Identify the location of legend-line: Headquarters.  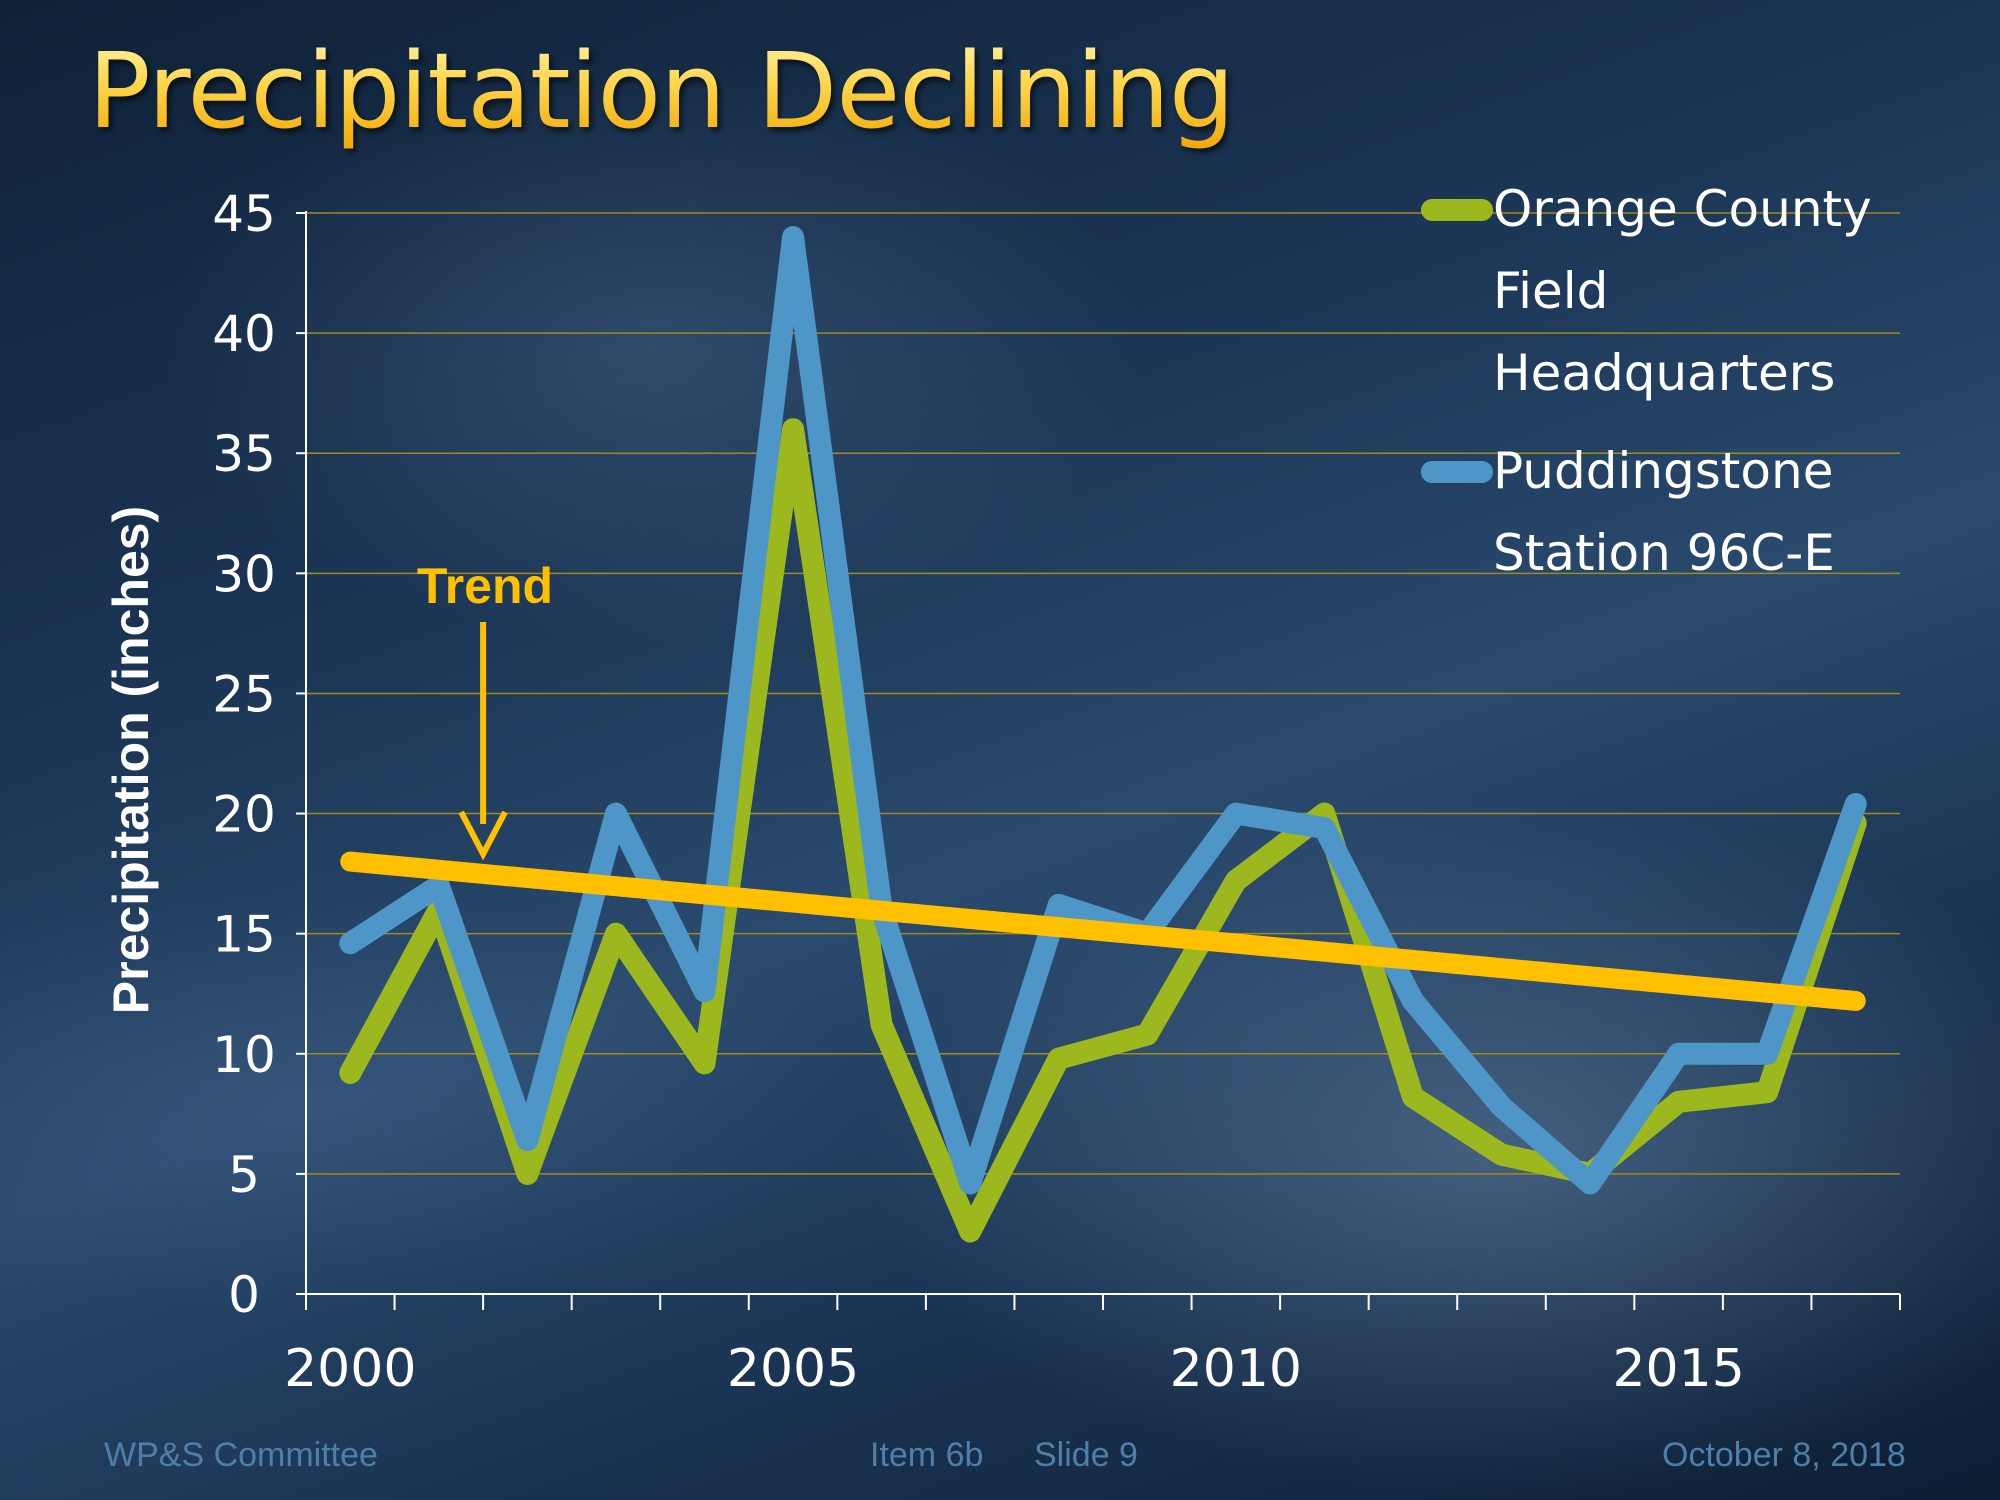
(1664, 373).